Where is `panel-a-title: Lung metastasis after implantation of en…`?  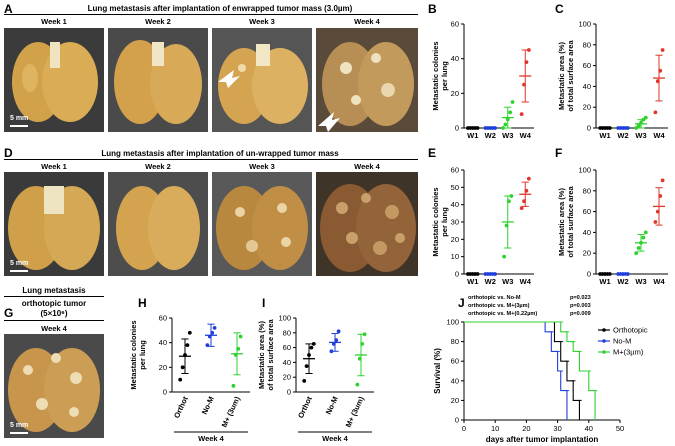
panel-a-title: Lung metastasis after implantation of en… is located at coordinates (220, 8).